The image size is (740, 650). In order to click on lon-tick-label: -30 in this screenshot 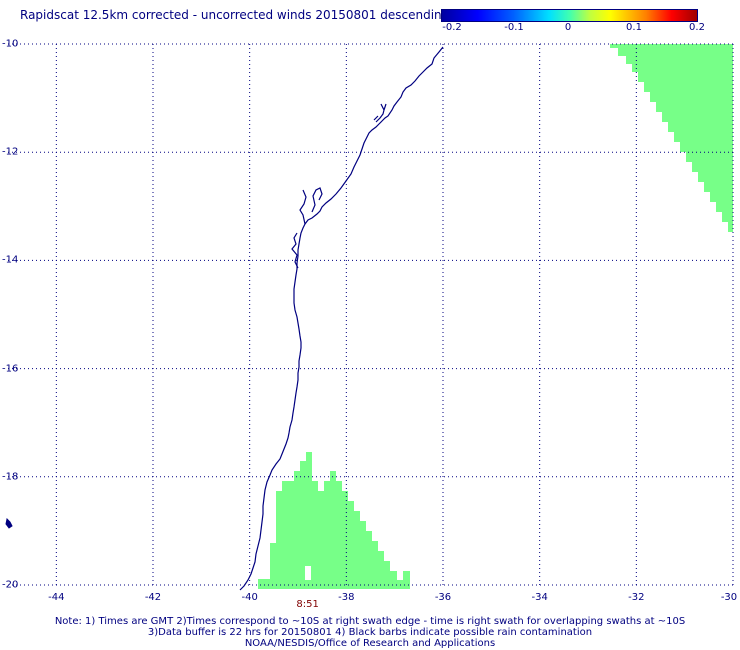, I will do `click(729, 597)`.